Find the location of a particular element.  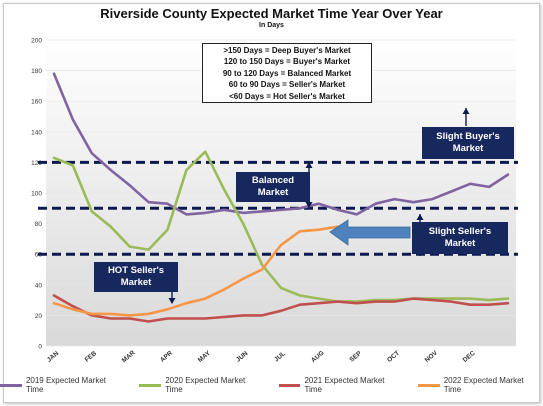

x-tick-label: FEB is located at coordinates (91, 357).